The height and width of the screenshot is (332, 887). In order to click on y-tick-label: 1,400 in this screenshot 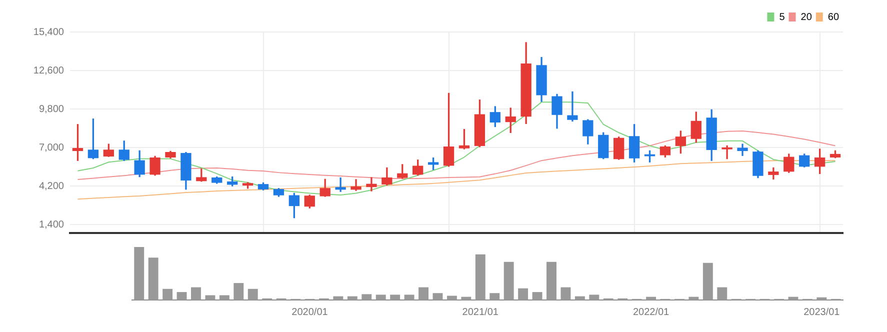, I will do `click(51, 224)`.